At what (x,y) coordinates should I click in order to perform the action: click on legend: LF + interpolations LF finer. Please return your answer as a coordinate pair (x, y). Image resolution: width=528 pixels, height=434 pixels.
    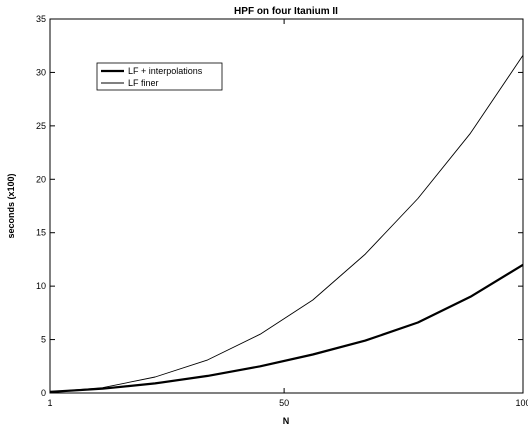
    Looking at the image, I should click on (159, 76).